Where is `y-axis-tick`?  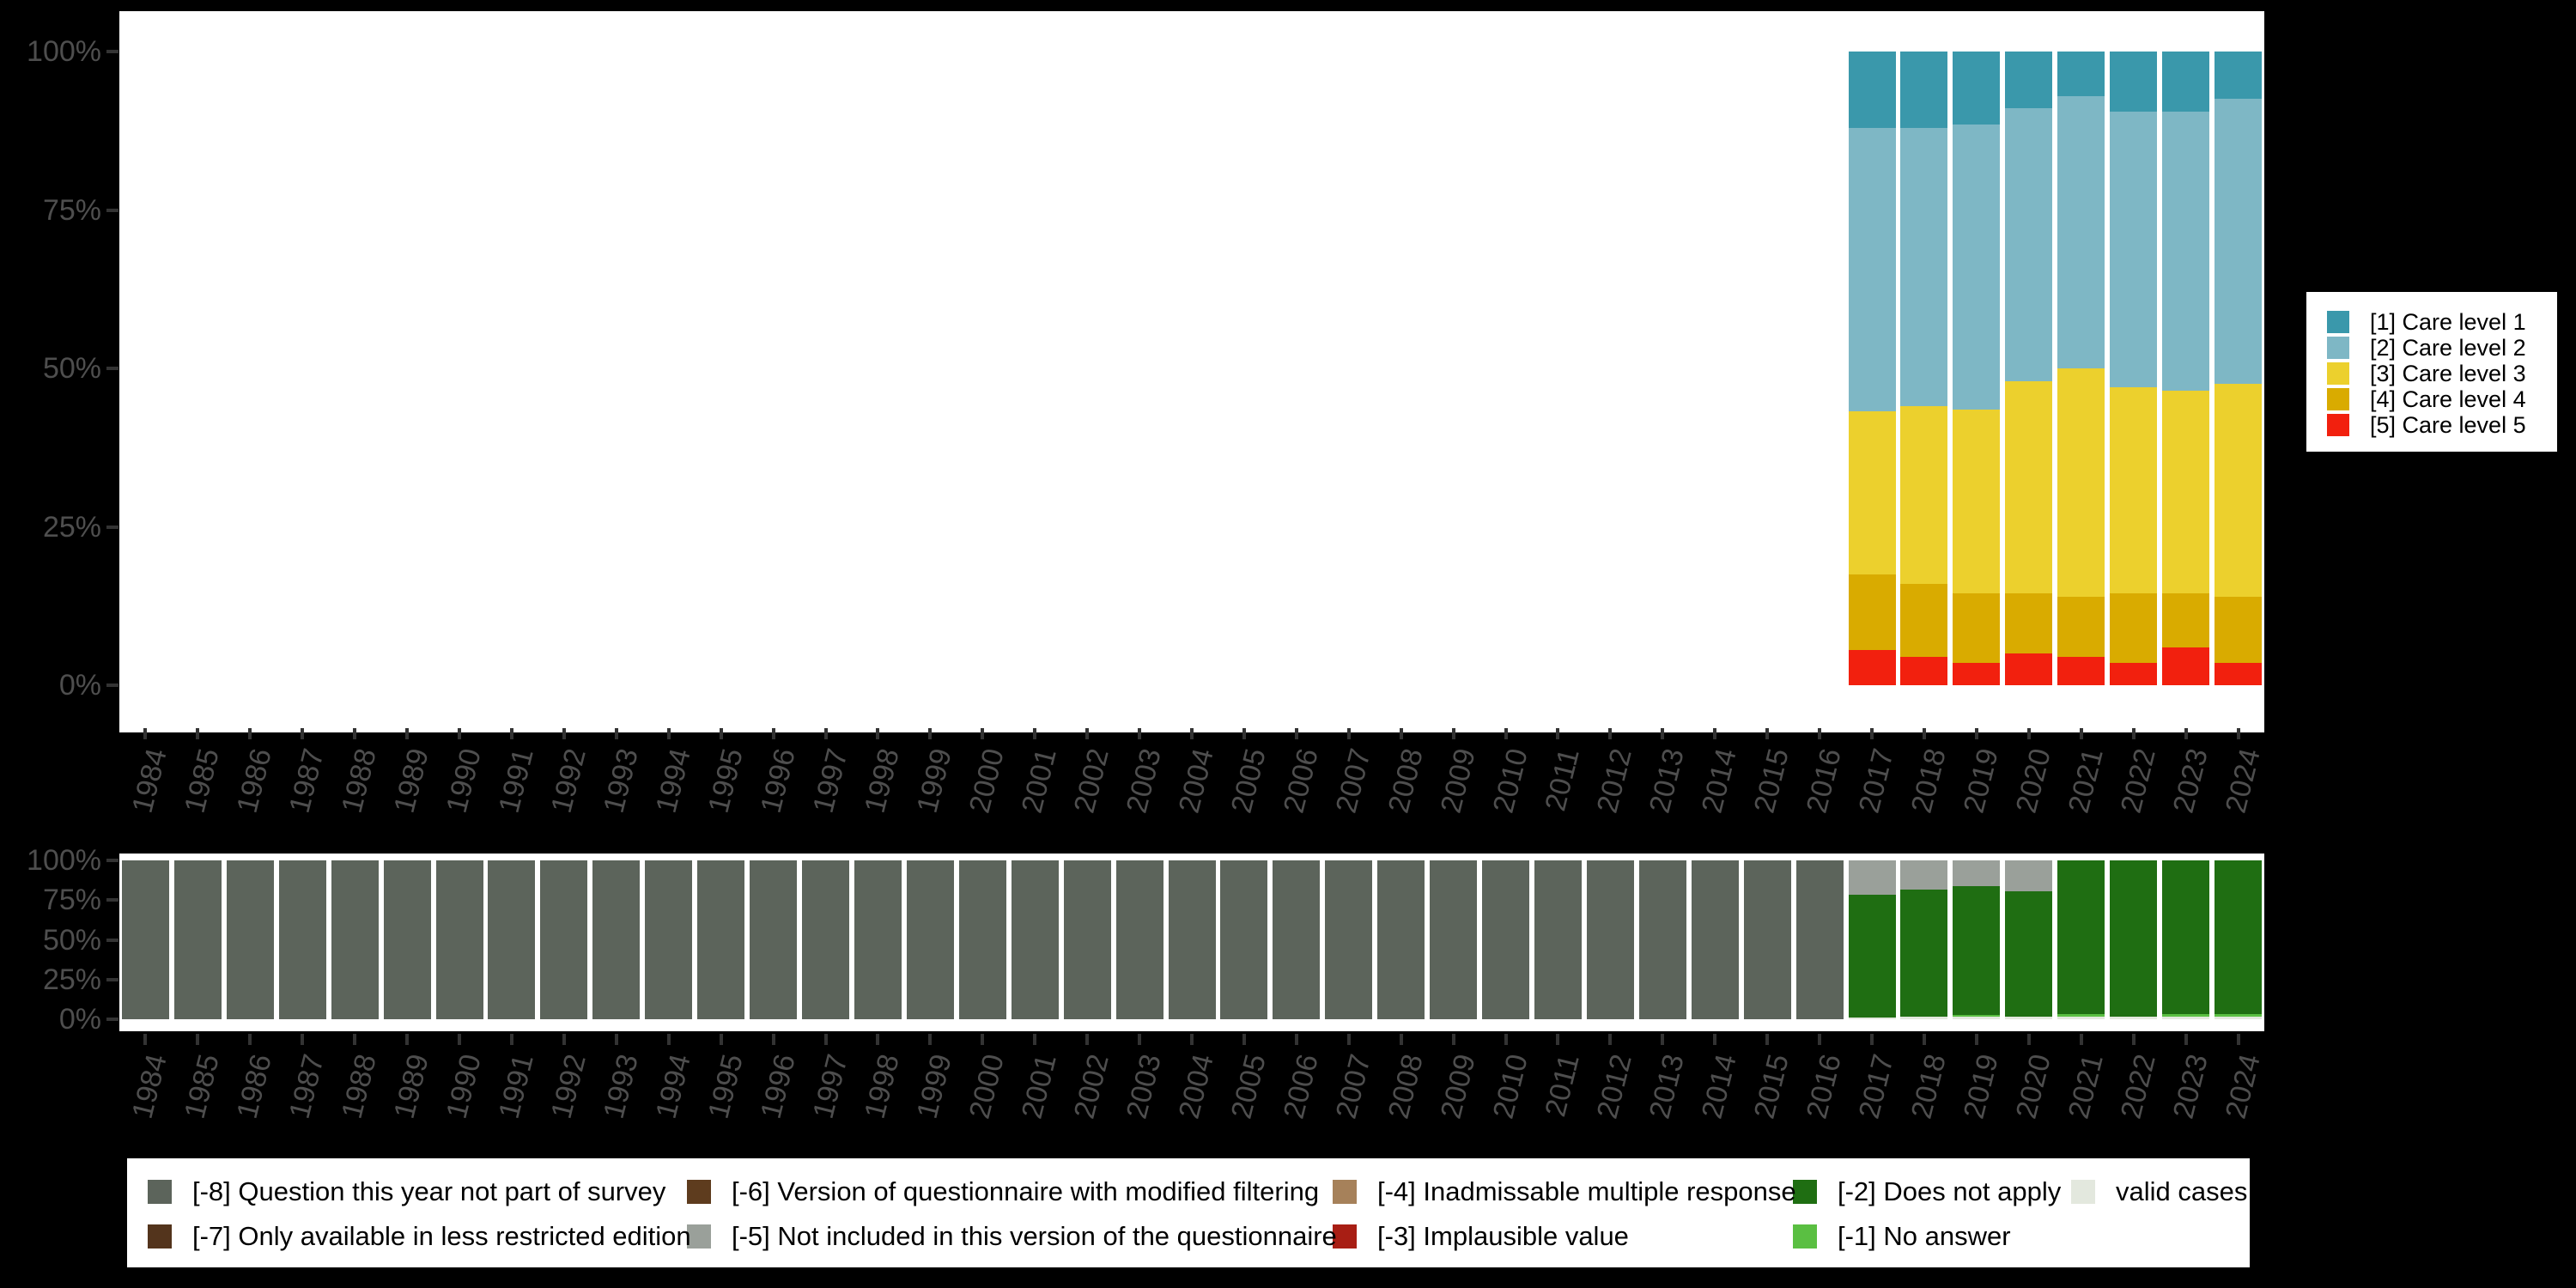 y-axis-tick is located at coordinates (112, 861).